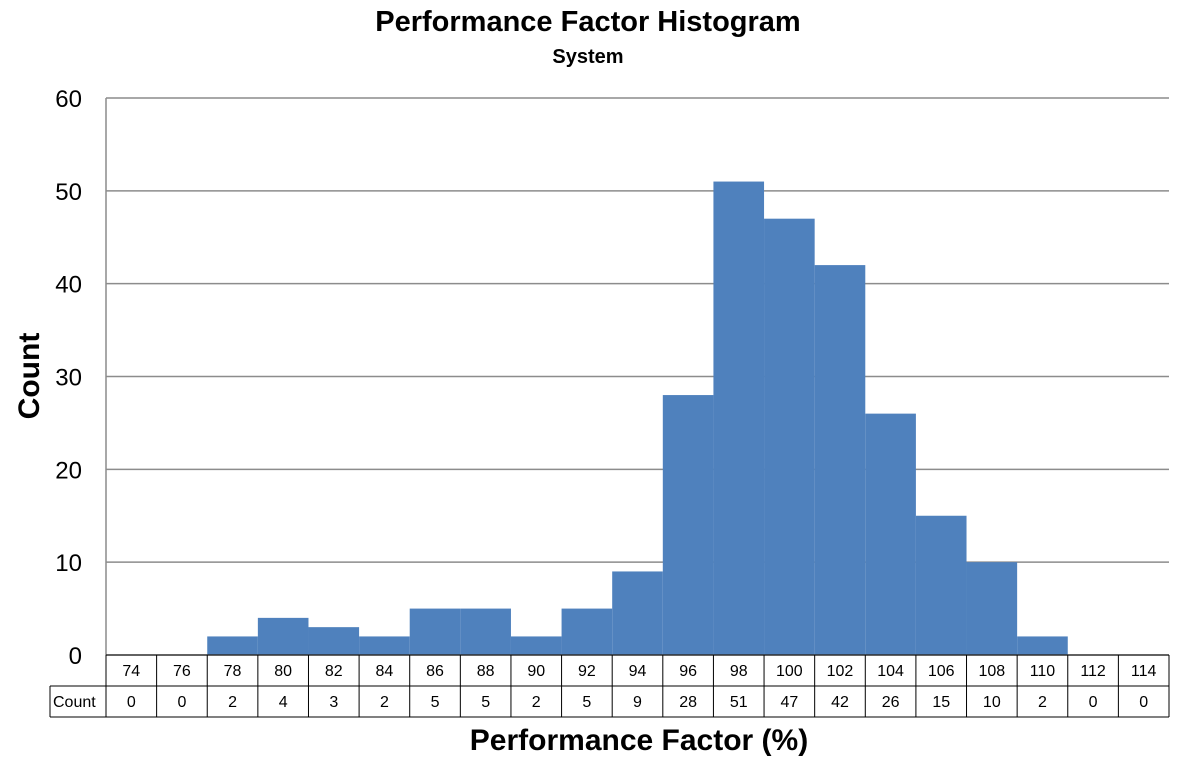 The height and width of the screenshot is (768, 1185). What do you see at coordinates (68, 470) in the screenshot?
I see `y-tick-label: 20` at bounding box center [68, 470].